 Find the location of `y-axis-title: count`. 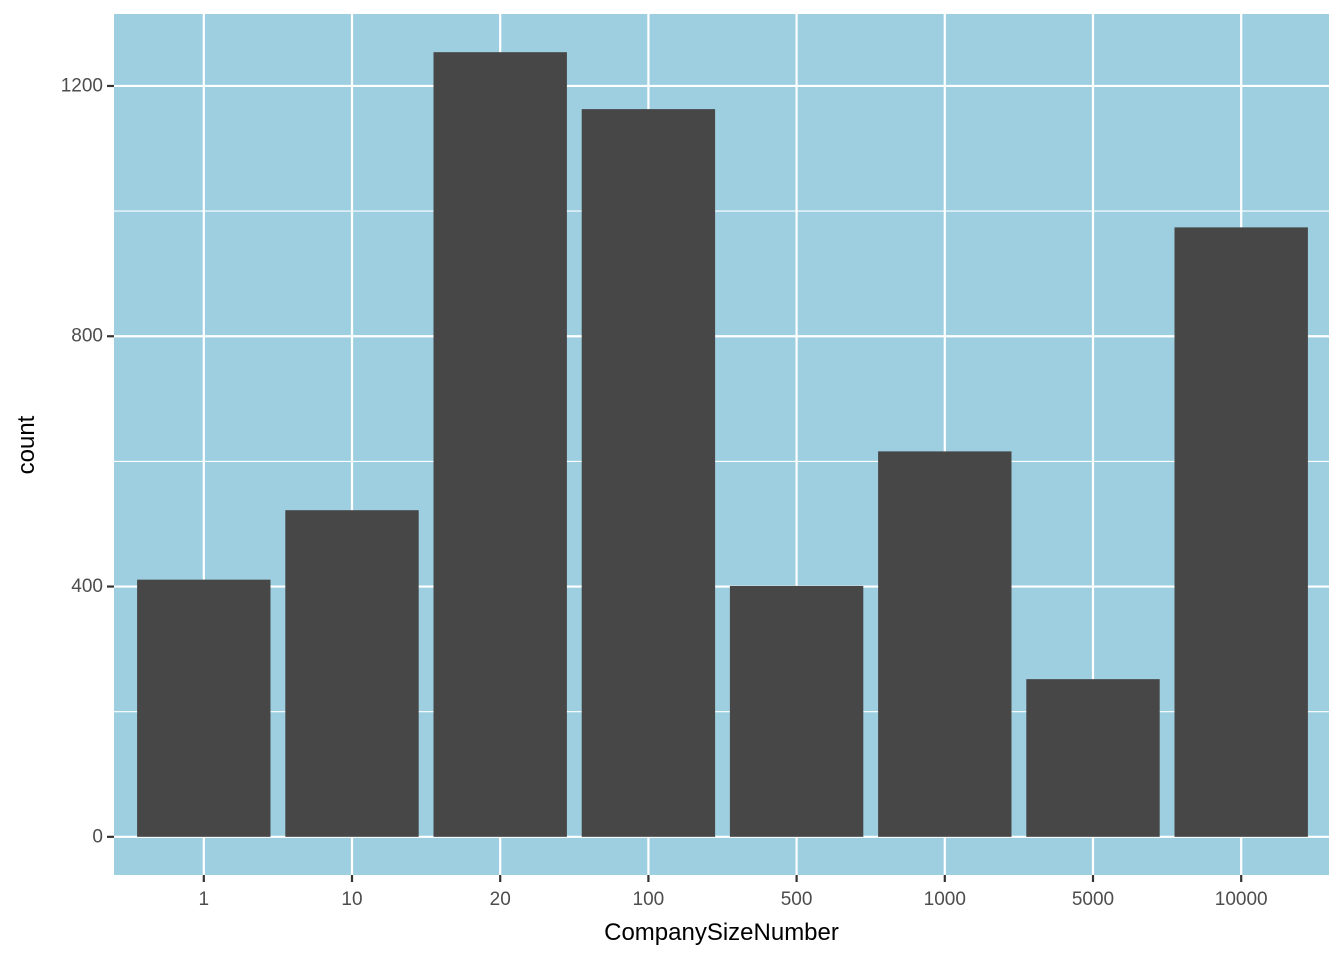

y-axis-title: count is located at coordinates (26, 444).